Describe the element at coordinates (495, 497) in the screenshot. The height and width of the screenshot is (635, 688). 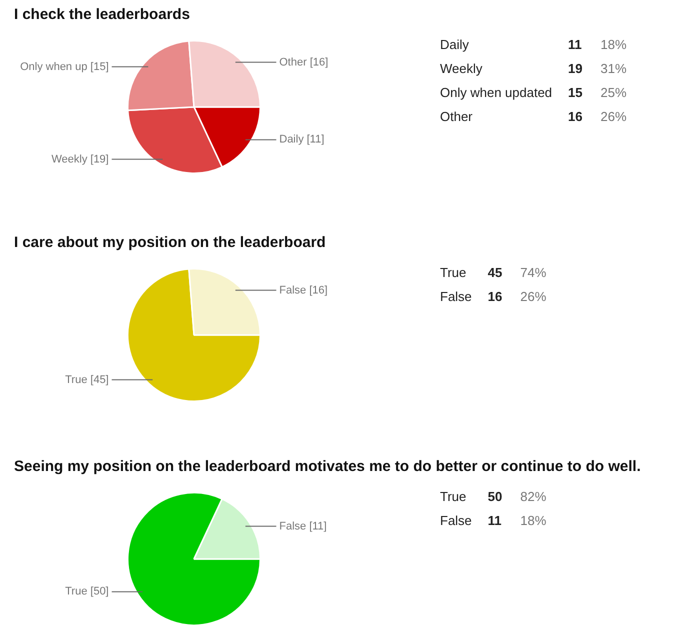
I see `text: 50` at that location.